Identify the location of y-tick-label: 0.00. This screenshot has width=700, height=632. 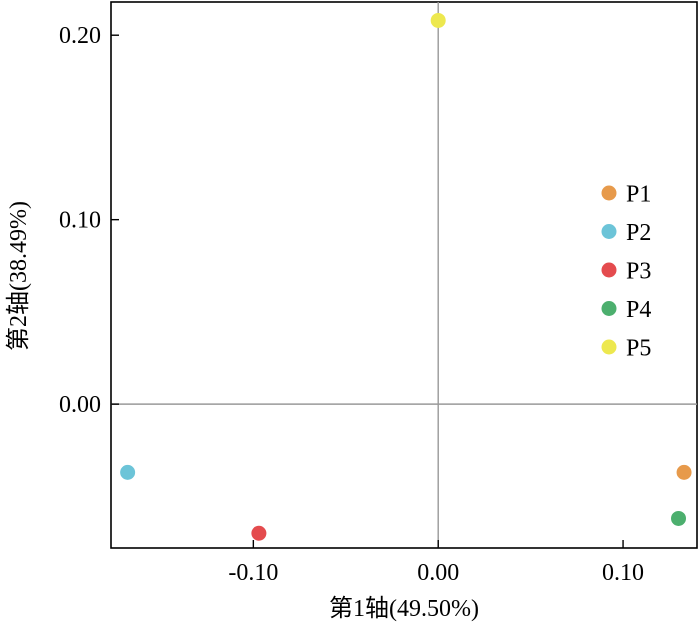
(80, 405).